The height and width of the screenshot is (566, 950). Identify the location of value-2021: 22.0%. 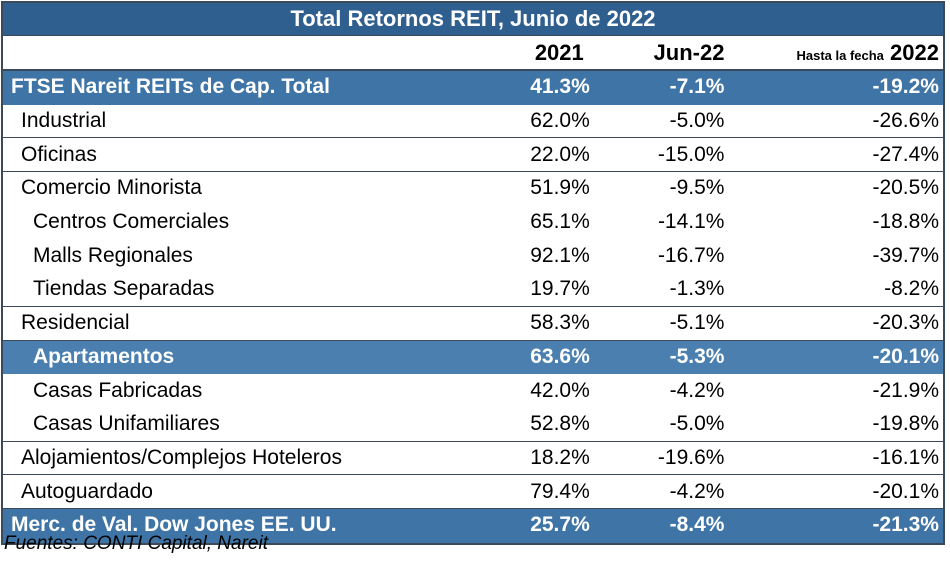
(560, 154).